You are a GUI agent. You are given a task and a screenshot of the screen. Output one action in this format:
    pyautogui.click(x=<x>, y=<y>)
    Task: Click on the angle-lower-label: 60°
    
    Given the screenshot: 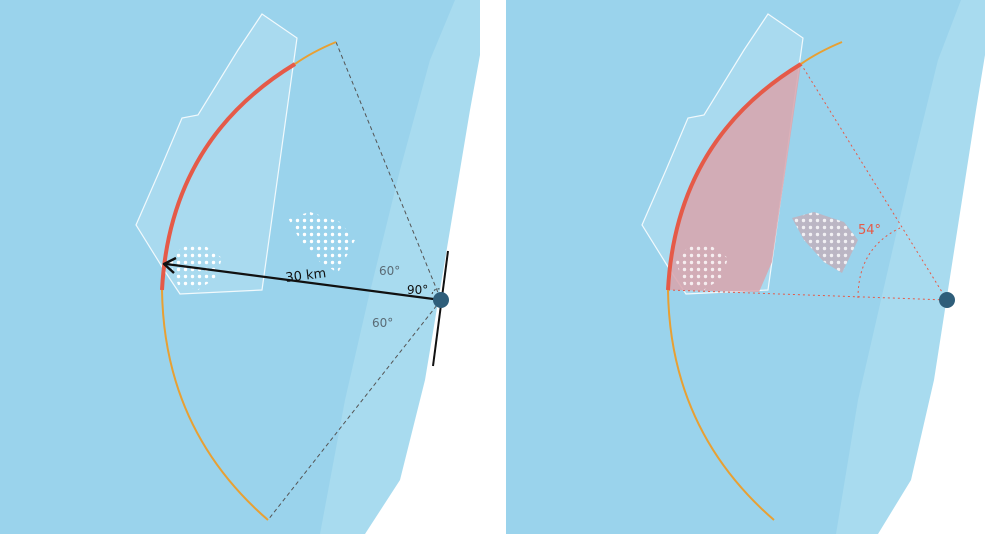 What is the action you would take?
    pyautogui.click(x=382, y=323)
    